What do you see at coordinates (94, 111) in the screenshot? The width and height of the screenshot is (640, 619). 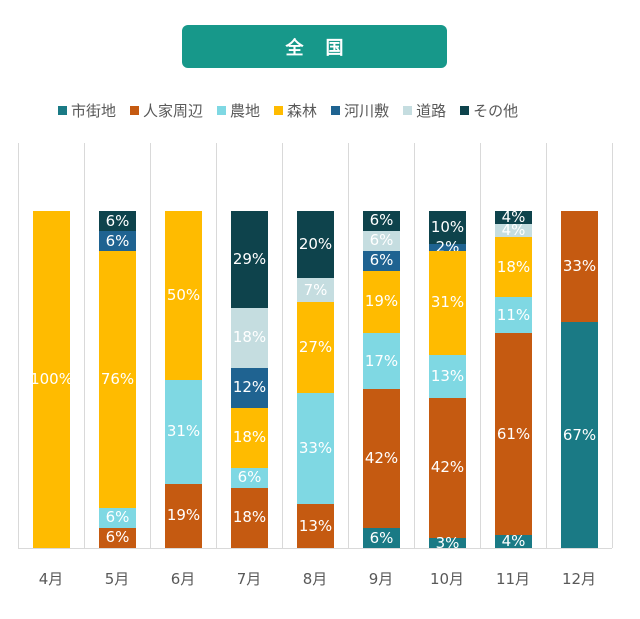 I see `legend-label: 市街地` at bounding box center [94, 111].